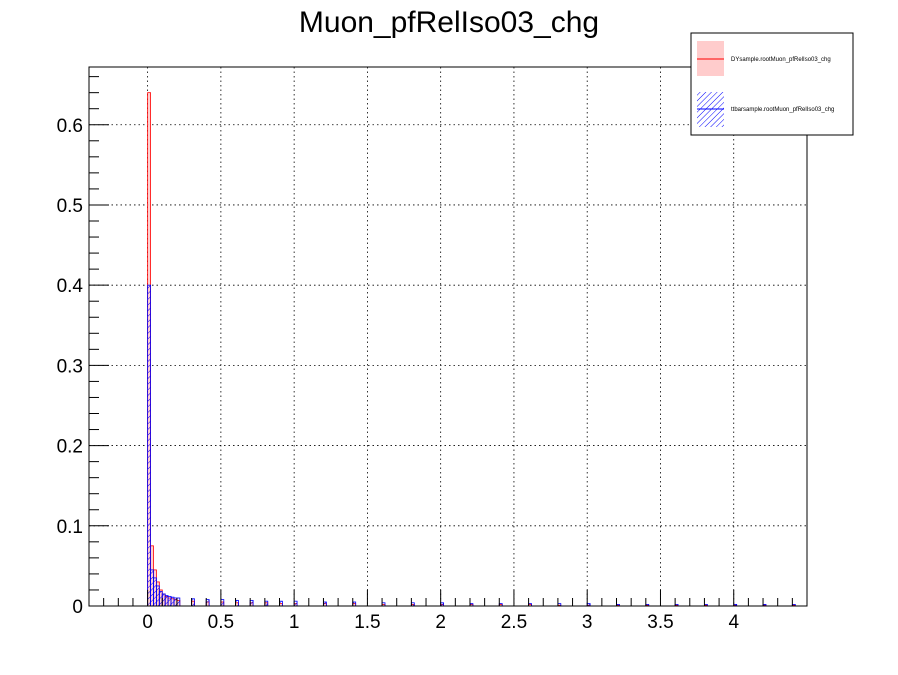 This screenshot has width=898, height=675. What do you see at coordinates (733, 622) in the screenshot?
I see `x-tick-label: 4` at bounding box center [733, 622].